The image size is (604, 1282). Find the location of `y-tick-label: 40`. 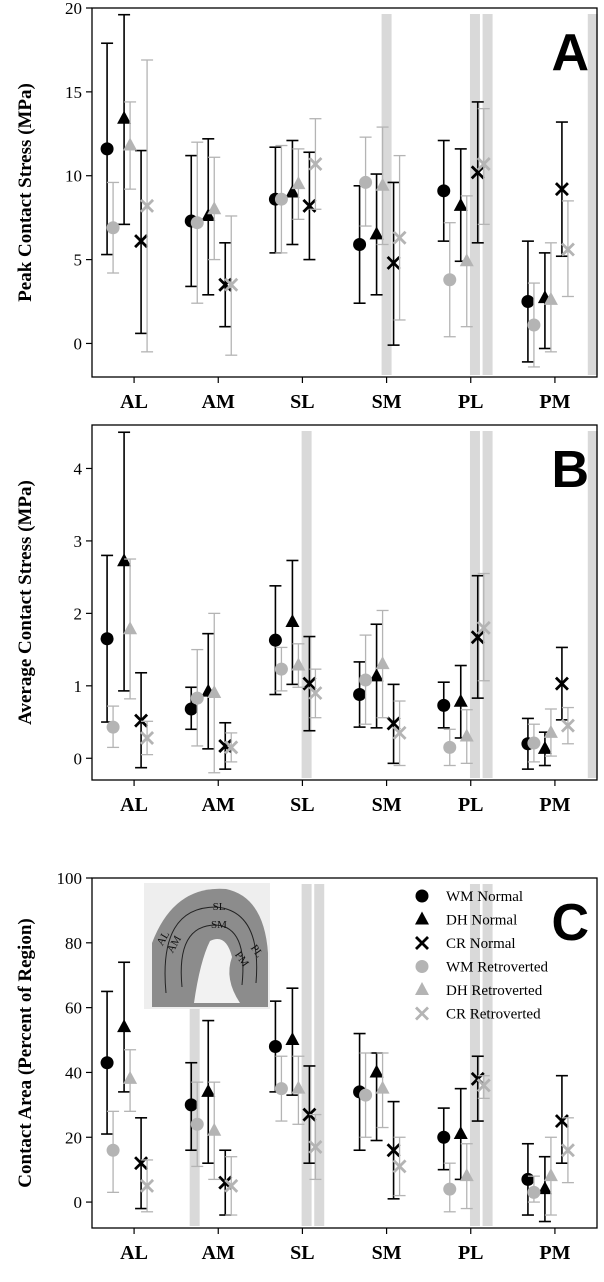

y-tick-label: 40 is located at coordinates (73, 1072).